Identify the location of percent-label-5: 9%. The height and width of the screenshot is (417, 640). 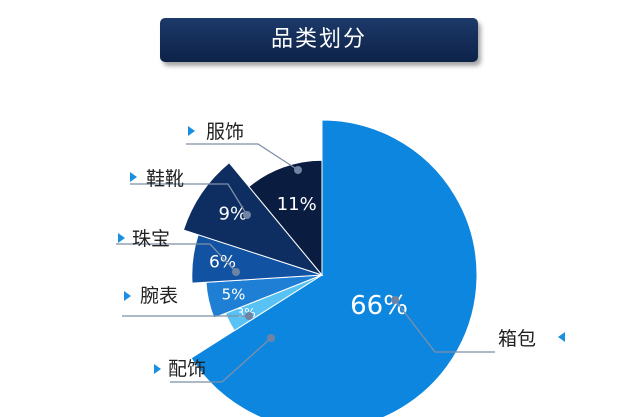
(233, 213).